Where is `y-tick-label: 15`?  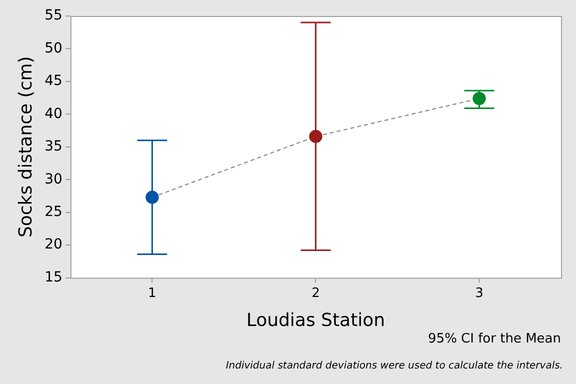
y-tick-label: 15 is located at coordinates (53, 277).